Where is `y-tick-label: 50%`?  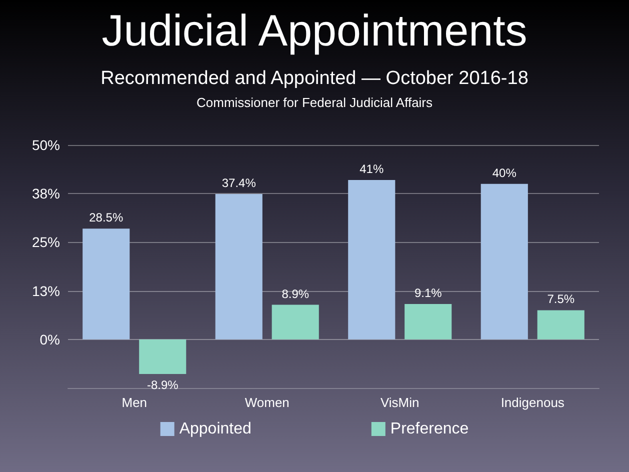
y-tick-label: 50% is located at coordinates (46, 145).